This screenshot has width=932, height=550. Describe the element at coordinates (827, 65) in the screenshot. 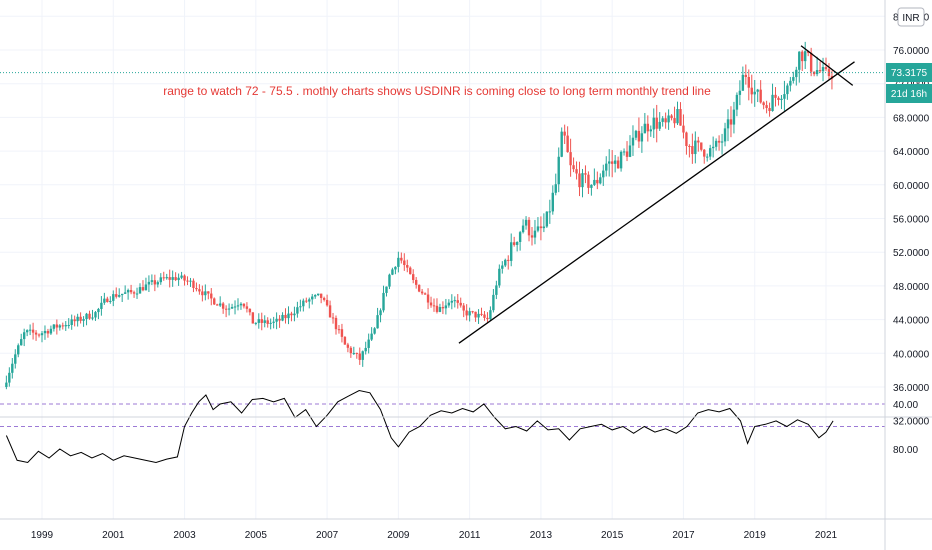

I see `trendline` at that location.